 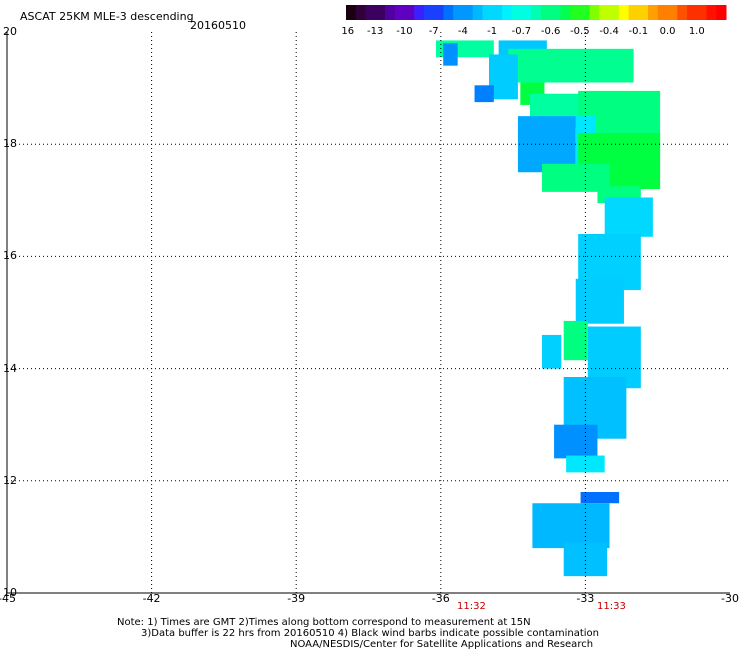 What do you see at coordinates (668, 30) in the screenshot?
I see `colorbar-tick-label: 0.0` at bounding box center [668, 30].